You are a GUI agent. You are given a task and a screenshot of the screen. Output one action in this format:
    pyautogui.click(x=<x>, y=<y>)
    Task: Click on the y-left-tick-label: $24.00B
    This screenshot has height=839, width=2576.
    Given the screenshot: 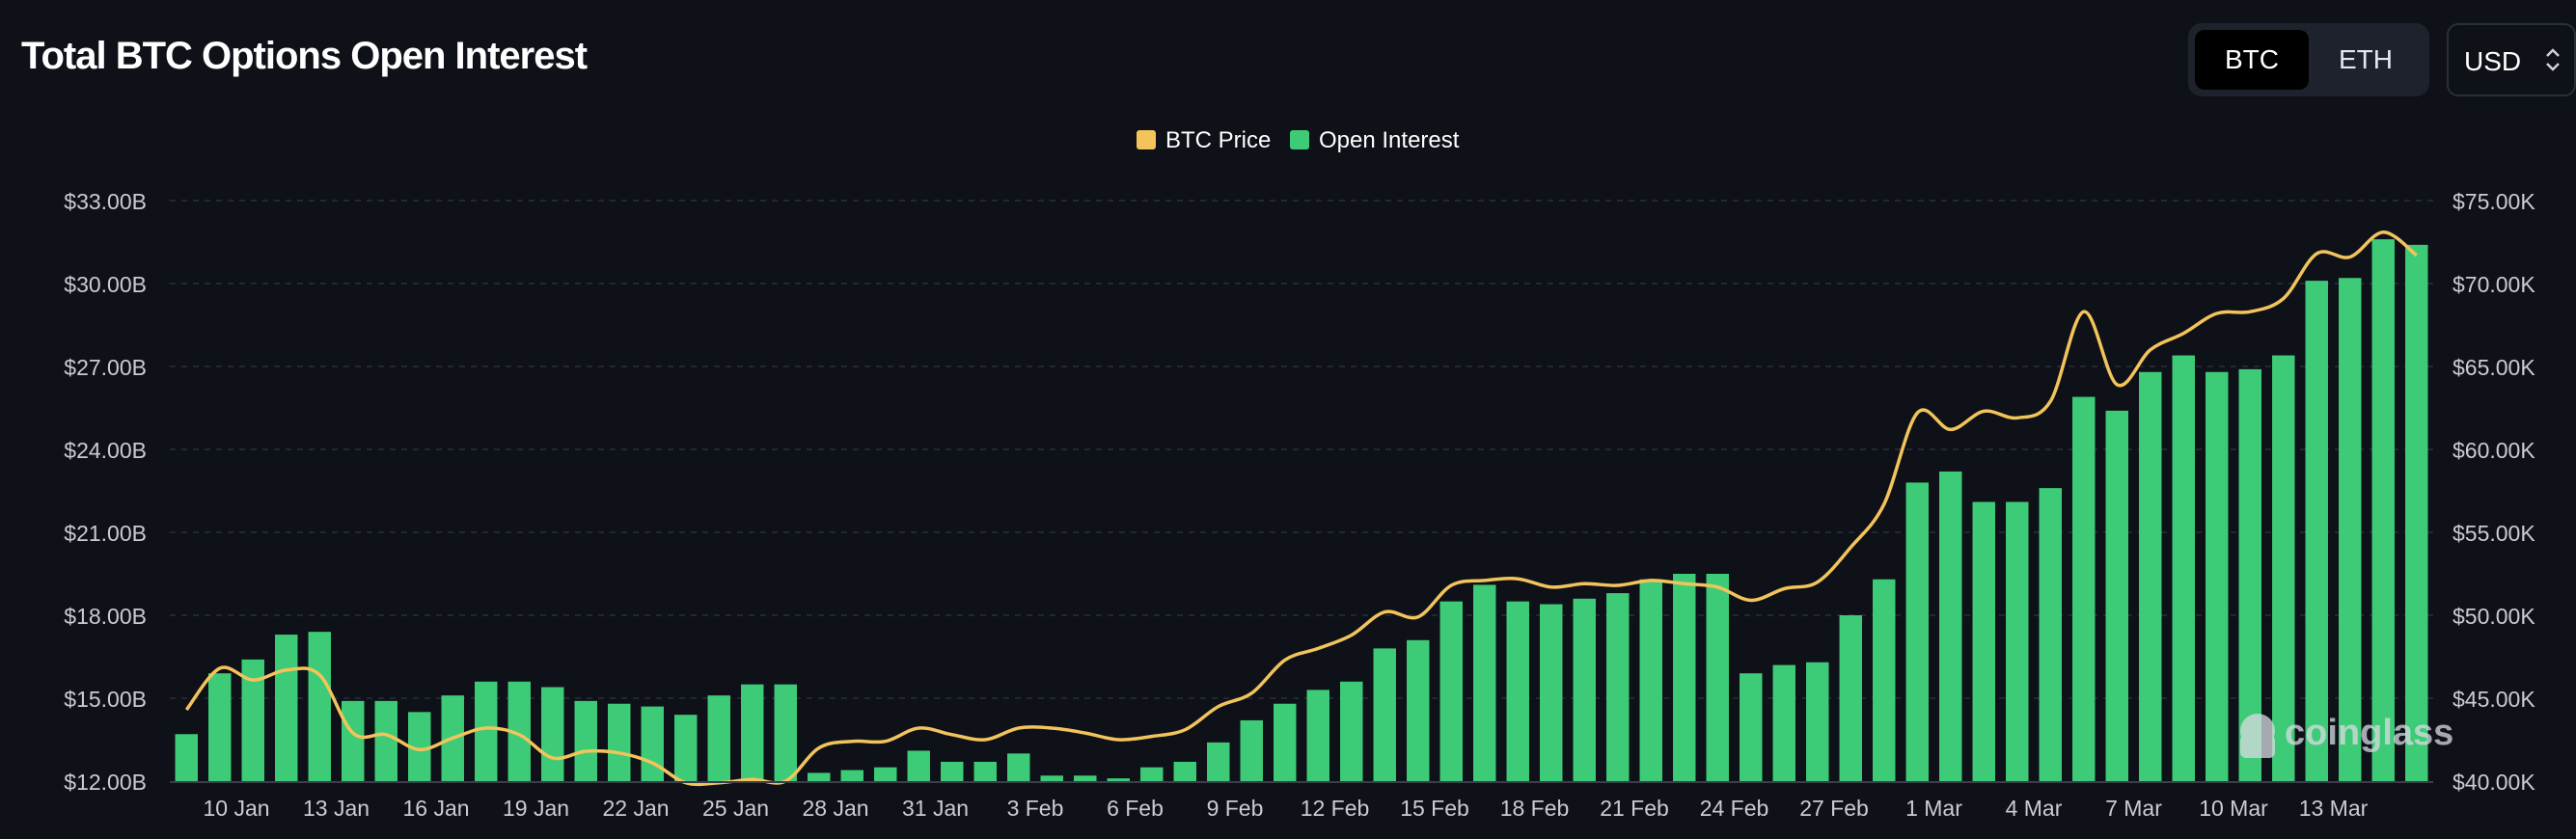 What is the action you would take?
    pyautogui.click(x=106, y=450)
    